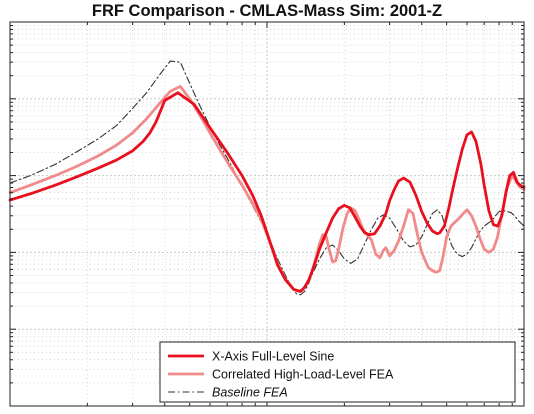 This screenshot has width=534, height=414. Describe the element at coordinates (273, 357) in the screenshot. I see `legend-label-x-axis-full-level-sine: X-Axis Full-Level Sine` at that location.